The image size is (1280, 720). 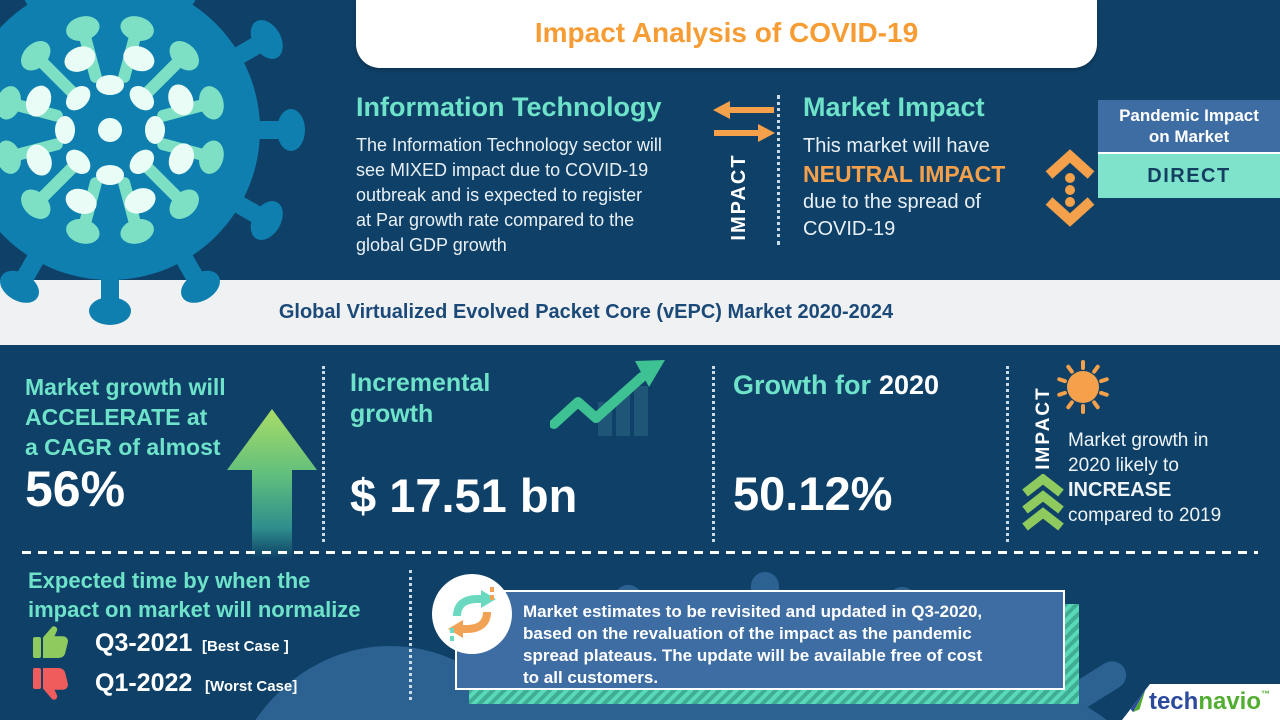 What do you see at coordinates (909, 385) in the screenshot?
I see `growth-2020-heading-year: 2020` at bounding box center [909, 385].